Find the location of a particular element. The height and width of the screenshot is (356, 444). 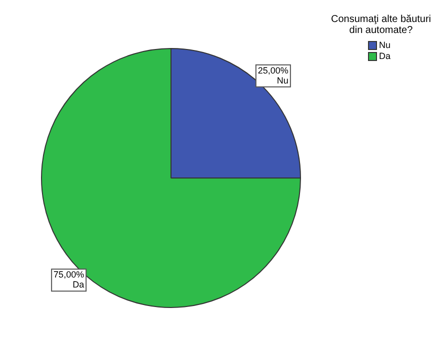

slice-label: Nu is located at coordinates (282, 80).